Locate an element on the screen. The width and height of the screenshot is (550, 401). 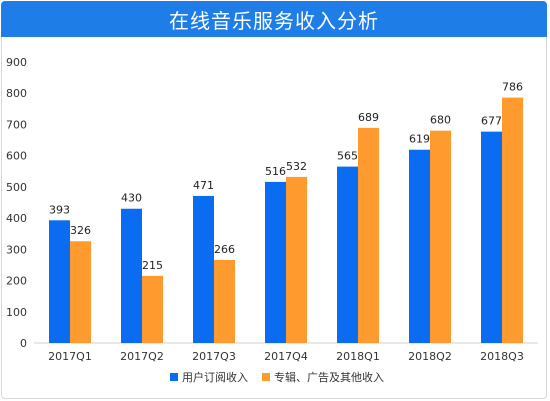
data-label: 393 is located at coordinates (59, 209).